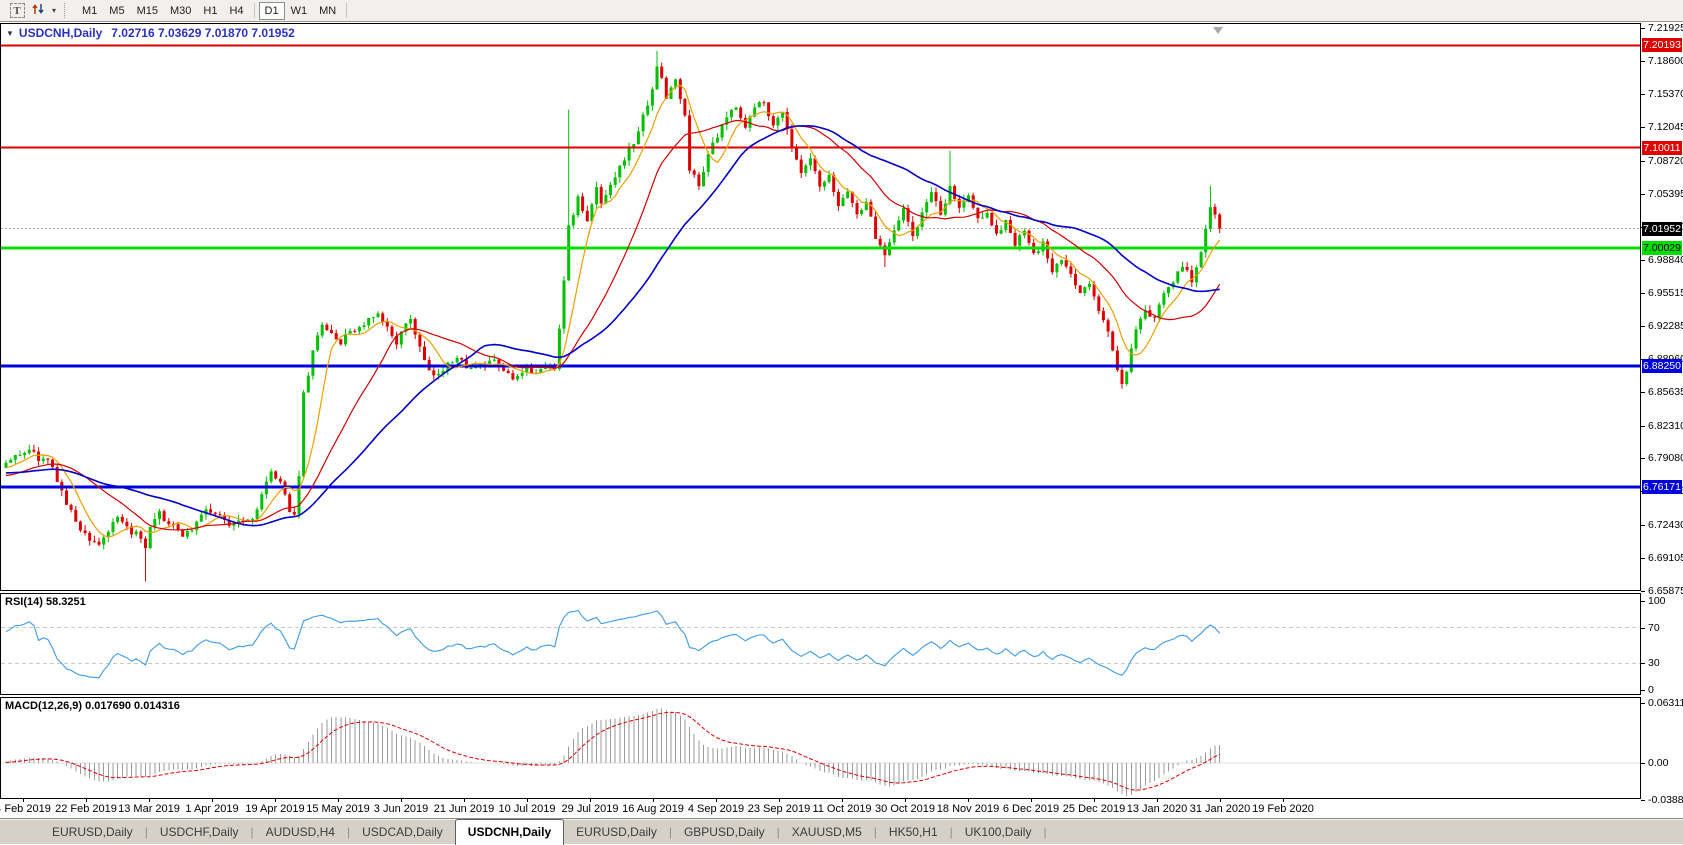 This screenshot has height=845, width=1683. I want to click on chart-tab-usdcnh-daily: USDCNH,Daily, so click(509, 832).